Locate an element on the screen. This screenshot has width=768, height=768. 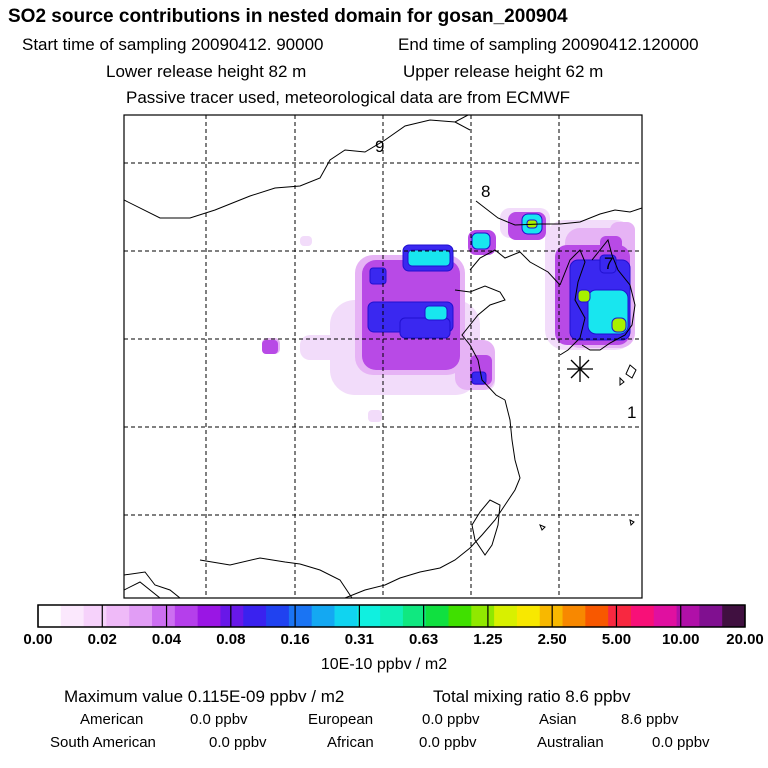
colorbar-frame is located at coordinates (391, 616).